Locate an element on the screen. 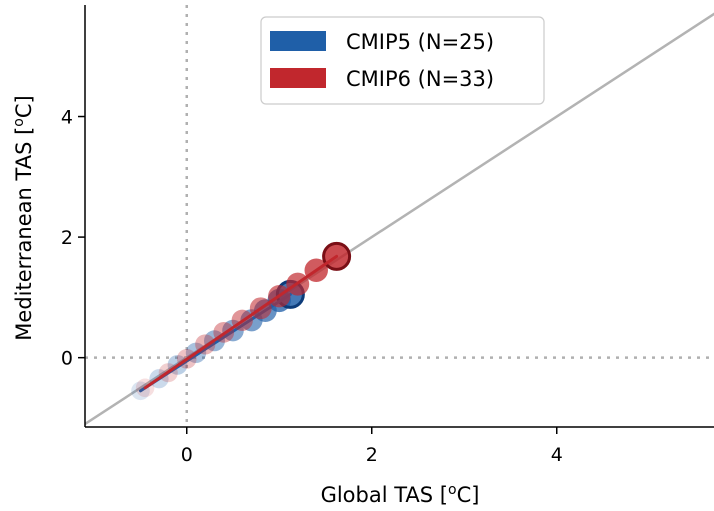  y-axis-title: Mediterranean TAS [oC] is located at coordinates (23, 217).